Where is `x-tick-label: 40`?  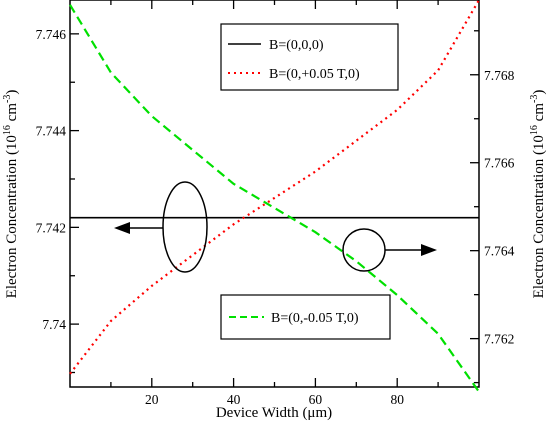 x-tick-label: 40 is located at coordinates (234, 399).